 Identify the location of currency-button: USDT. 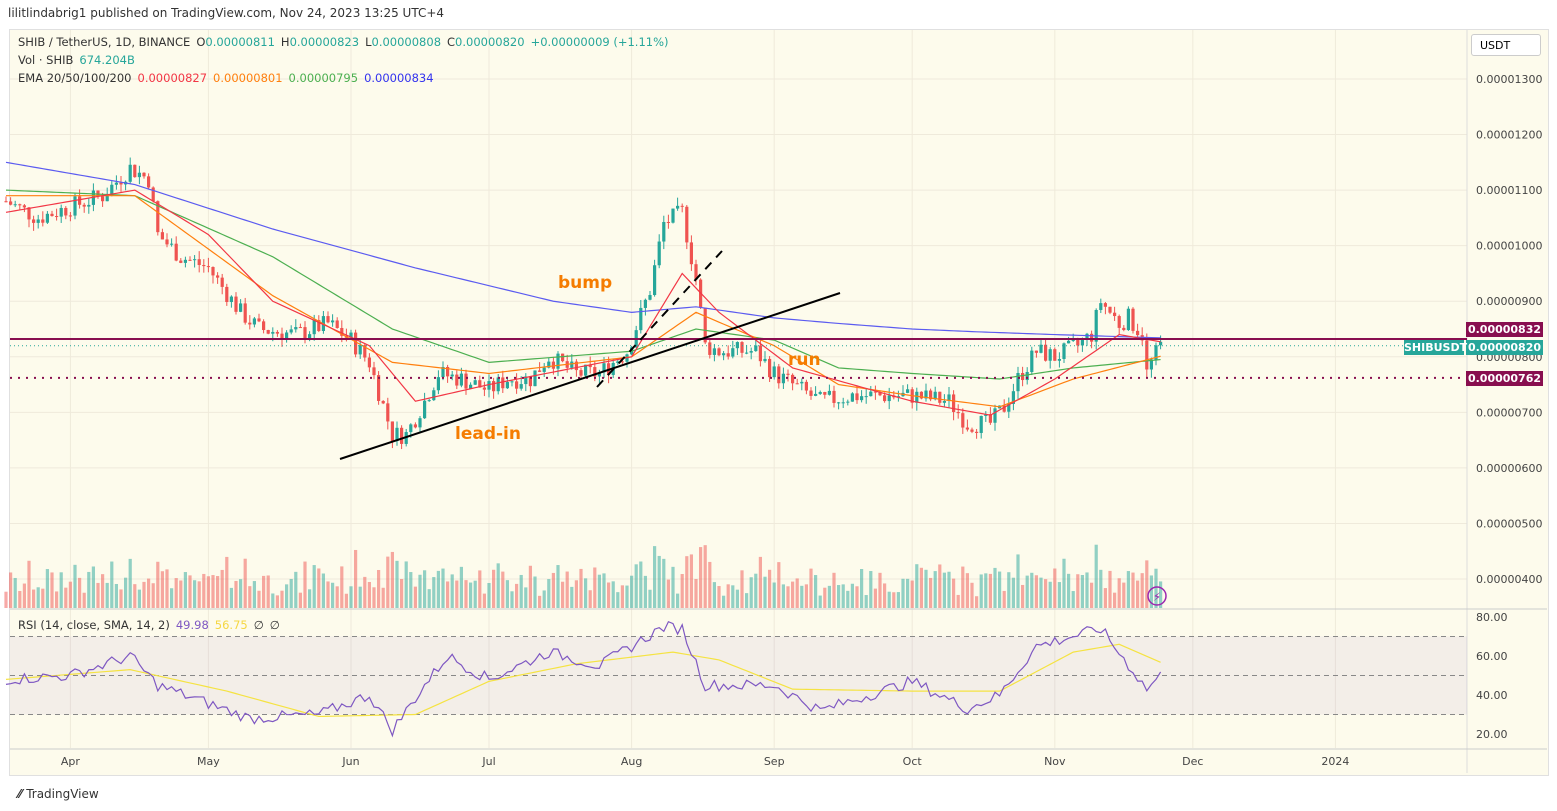
(1506, 45).